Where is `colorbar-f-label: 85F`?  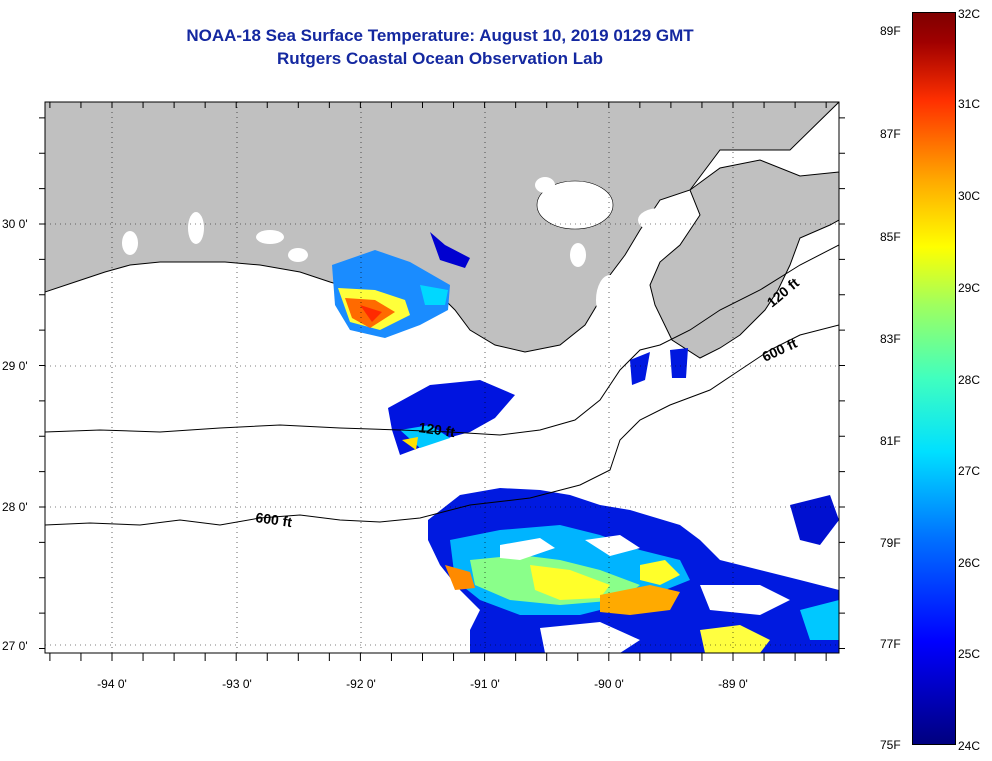 colorbar-f-label: 85F is located at coordinates (890, 237).